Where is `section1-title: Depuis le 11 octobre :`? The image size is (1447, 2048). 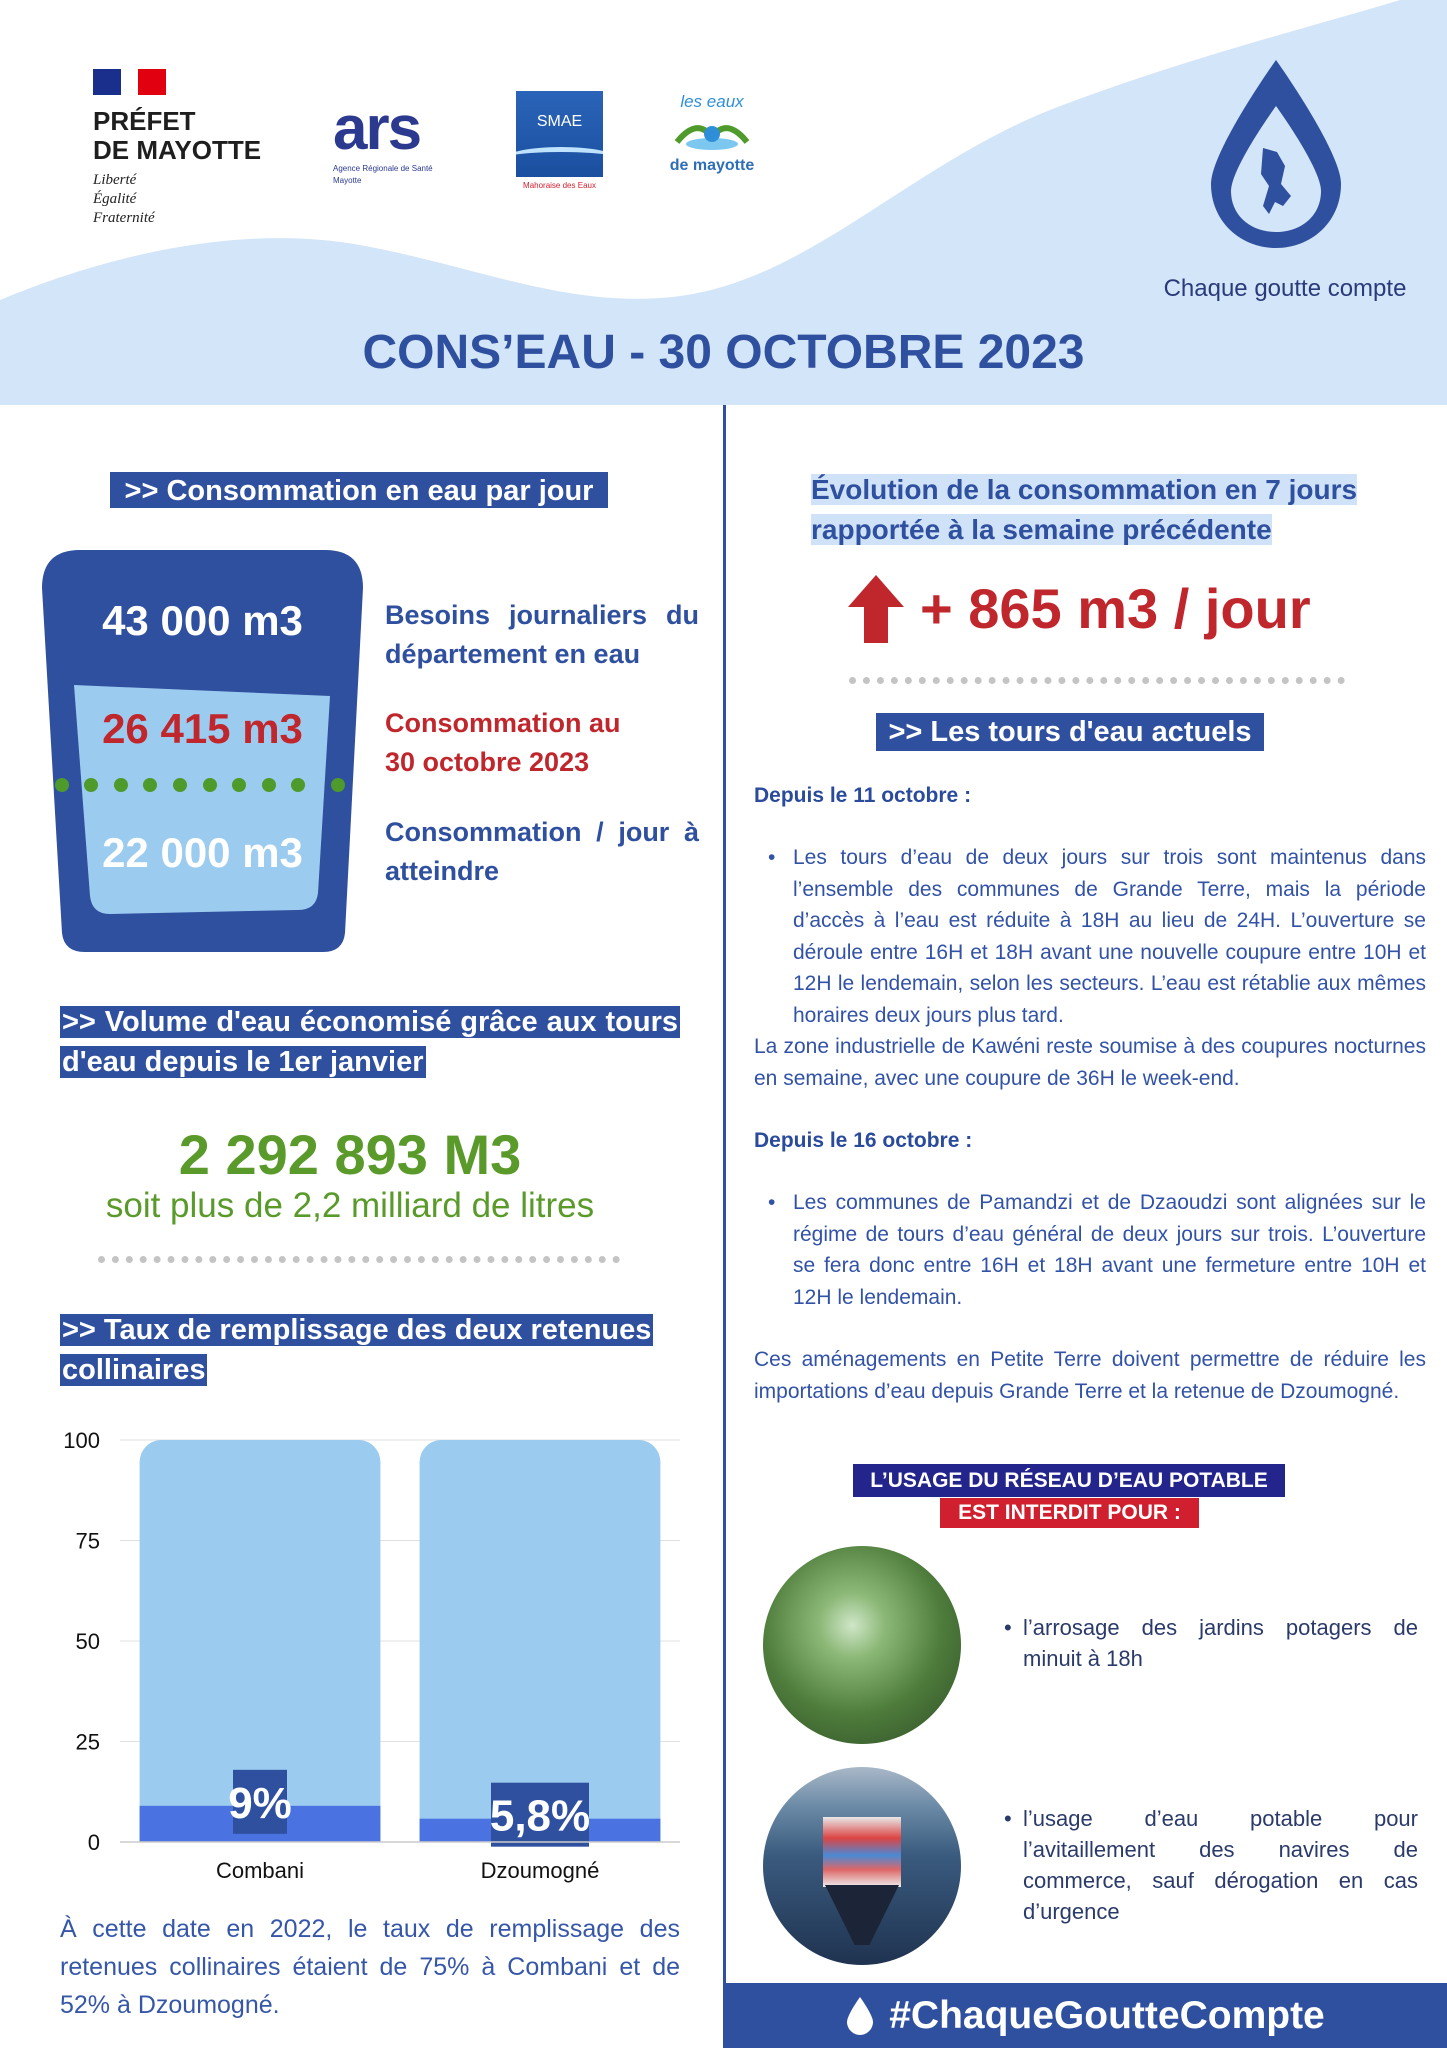 section1-title: Depuis le 11 octobre : is located at coordinates (863, 795).